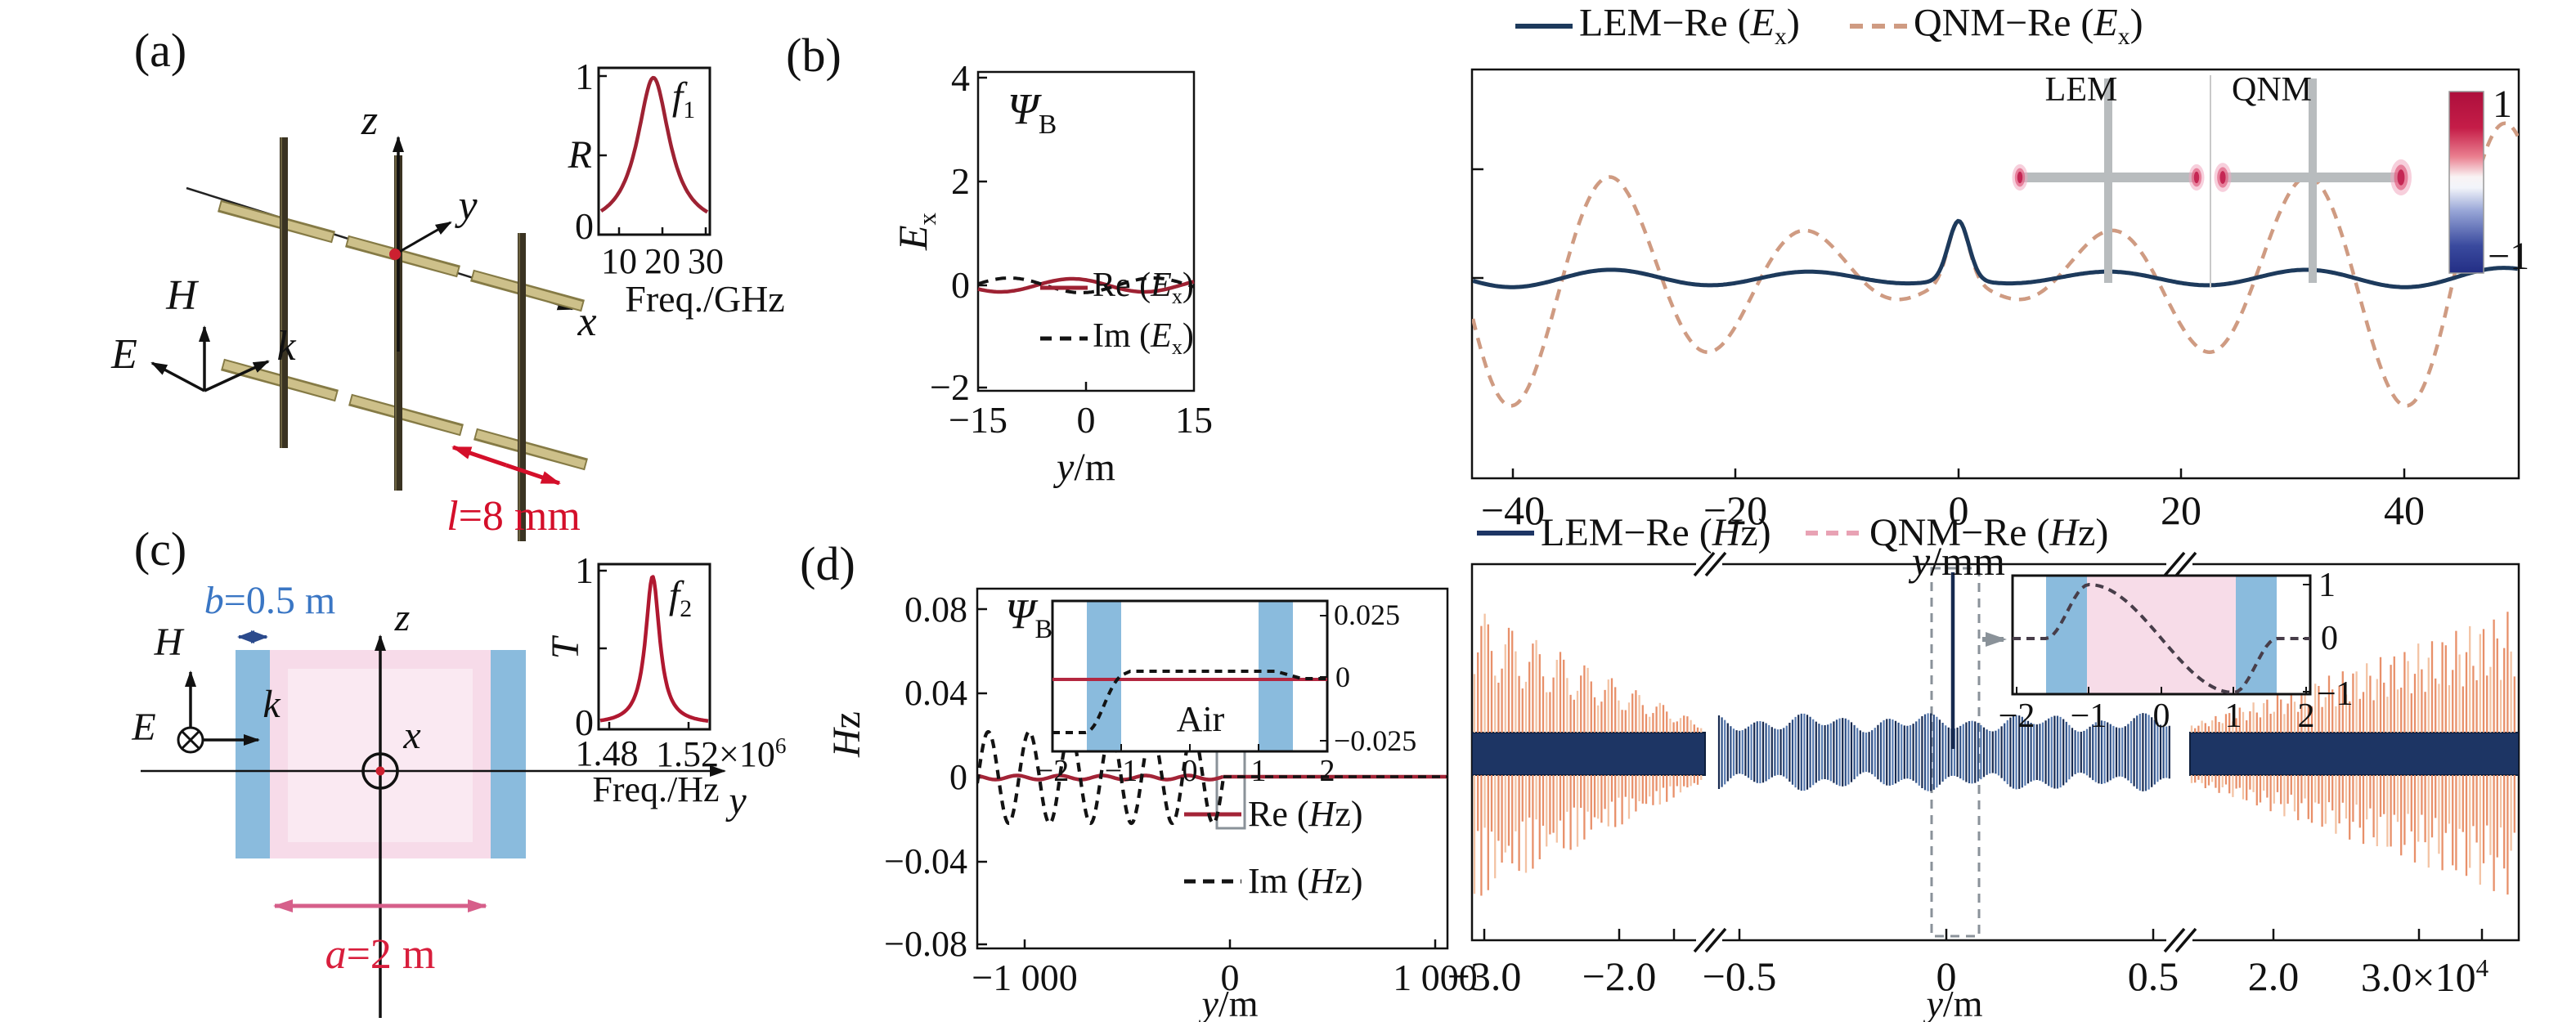 Image resolution: width=2576 pixels, height=1022 pixels. I want to click on b-right-xtick-0: 0, so click(1959, 510).